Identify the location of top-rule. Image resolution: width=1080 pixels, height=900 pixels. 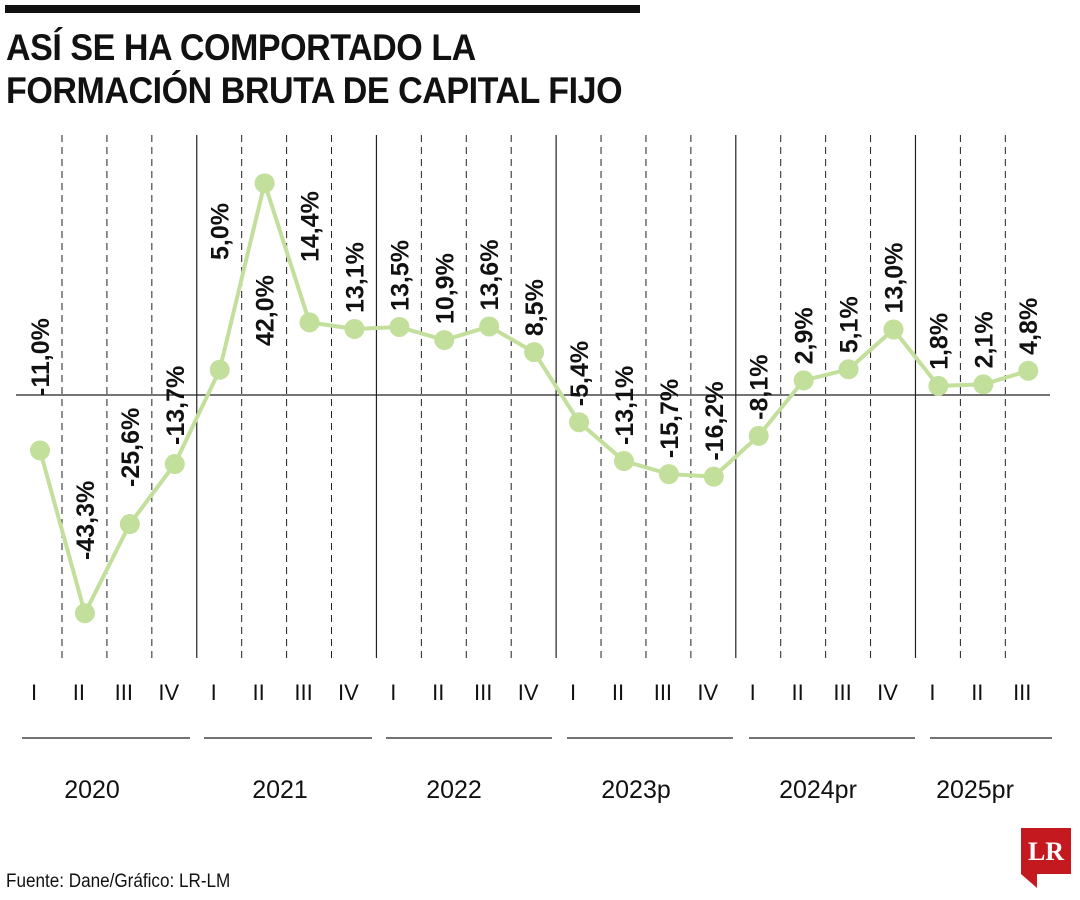
(322, 9).